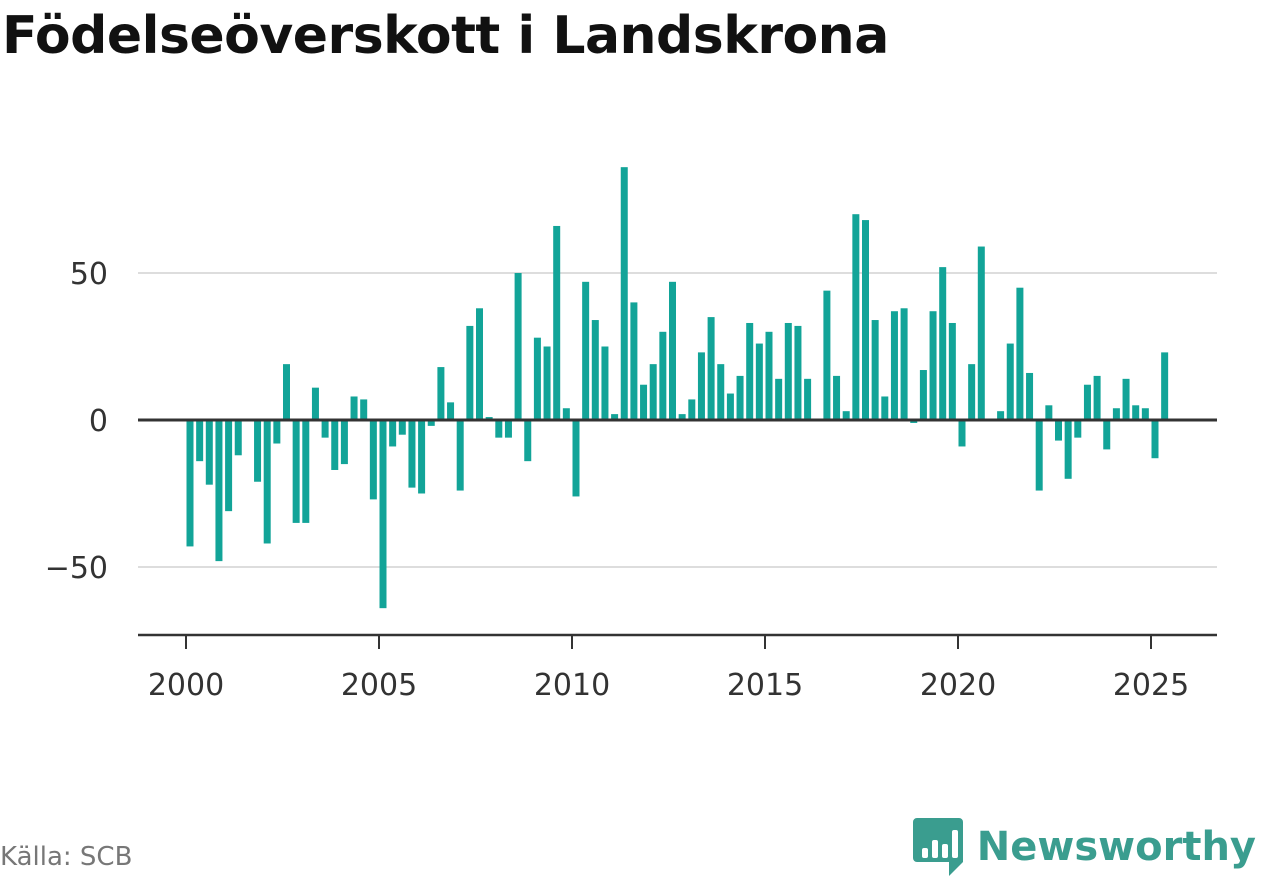 Image resolution: width=1262 pixels, height=879 pixels. I want to click on chart-title: Födelseöverskott i Landskrona, so click(445, 36).